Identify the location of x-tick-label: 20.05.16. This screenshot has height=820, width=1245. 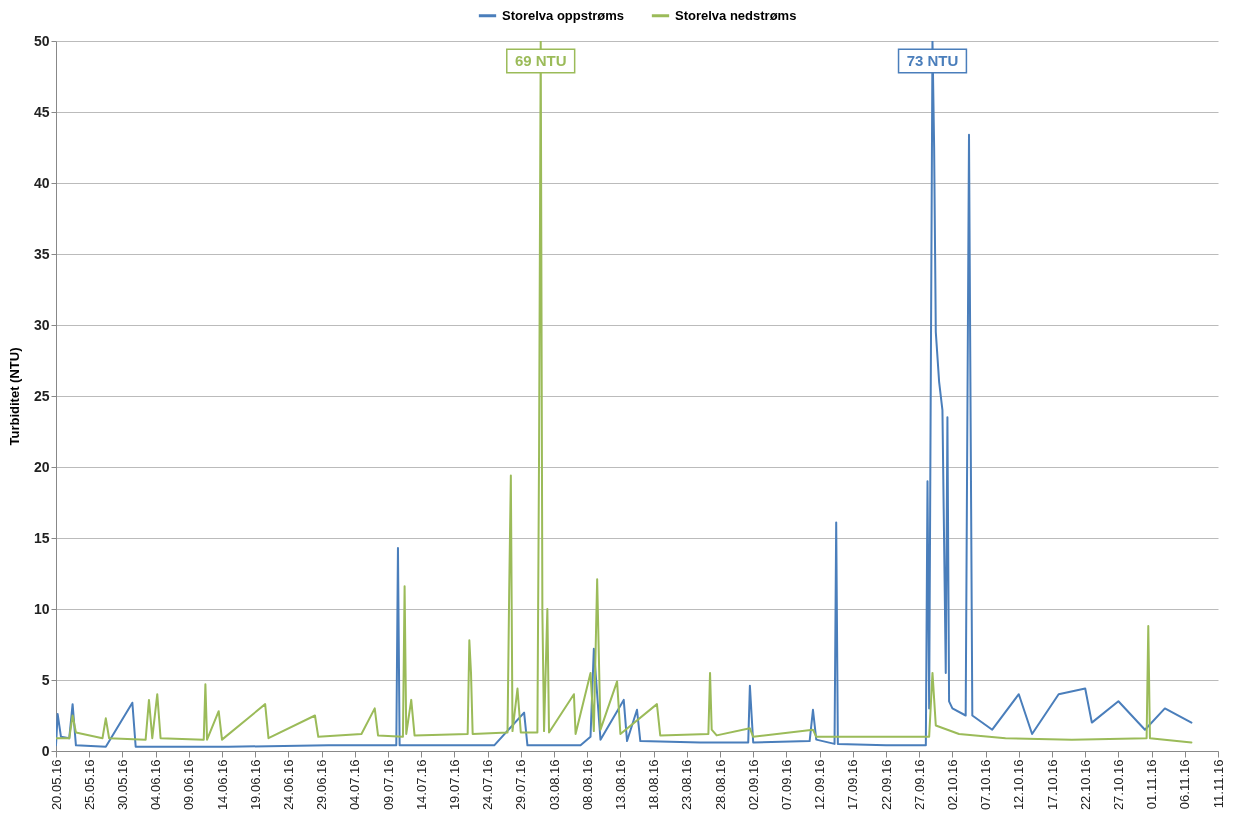
(56, 785).